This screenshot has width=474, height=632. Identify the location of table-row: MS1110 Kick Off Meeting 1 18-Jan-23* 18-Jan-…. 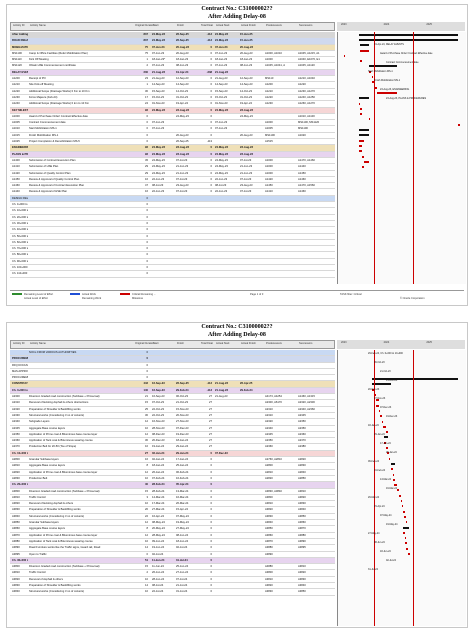
(172, 60).